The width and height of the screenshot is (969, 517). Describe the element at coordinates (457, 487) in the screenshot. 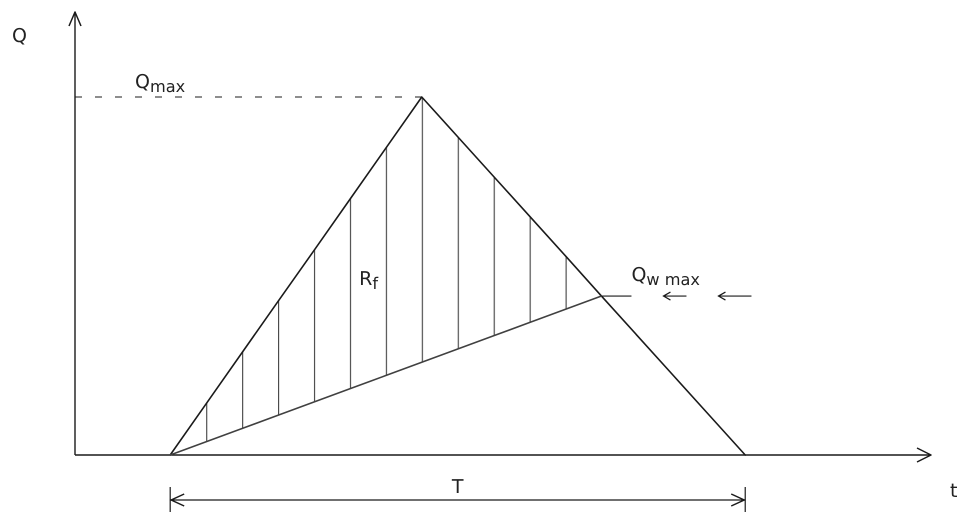

I see `text: T` at that location.